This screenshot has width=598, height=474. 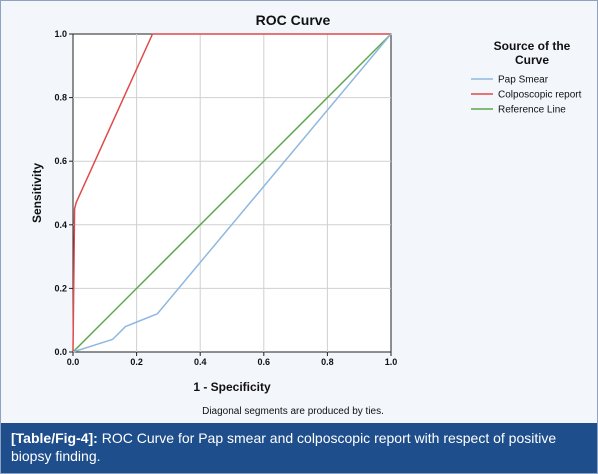 I want to click on caption-label: [Table/Fig-4]:, so click(x=54, y=438).